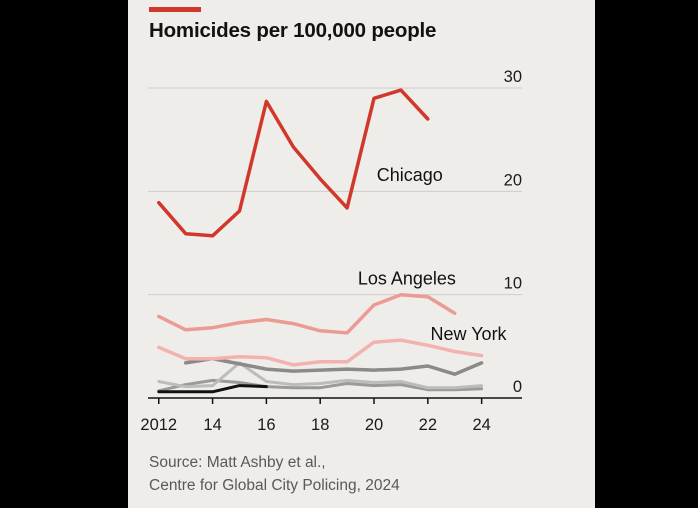 The width and height of the screenshot is (698, 508). I want to click on series-labels: Chicago Los Angeles New York, so click(433, 254).